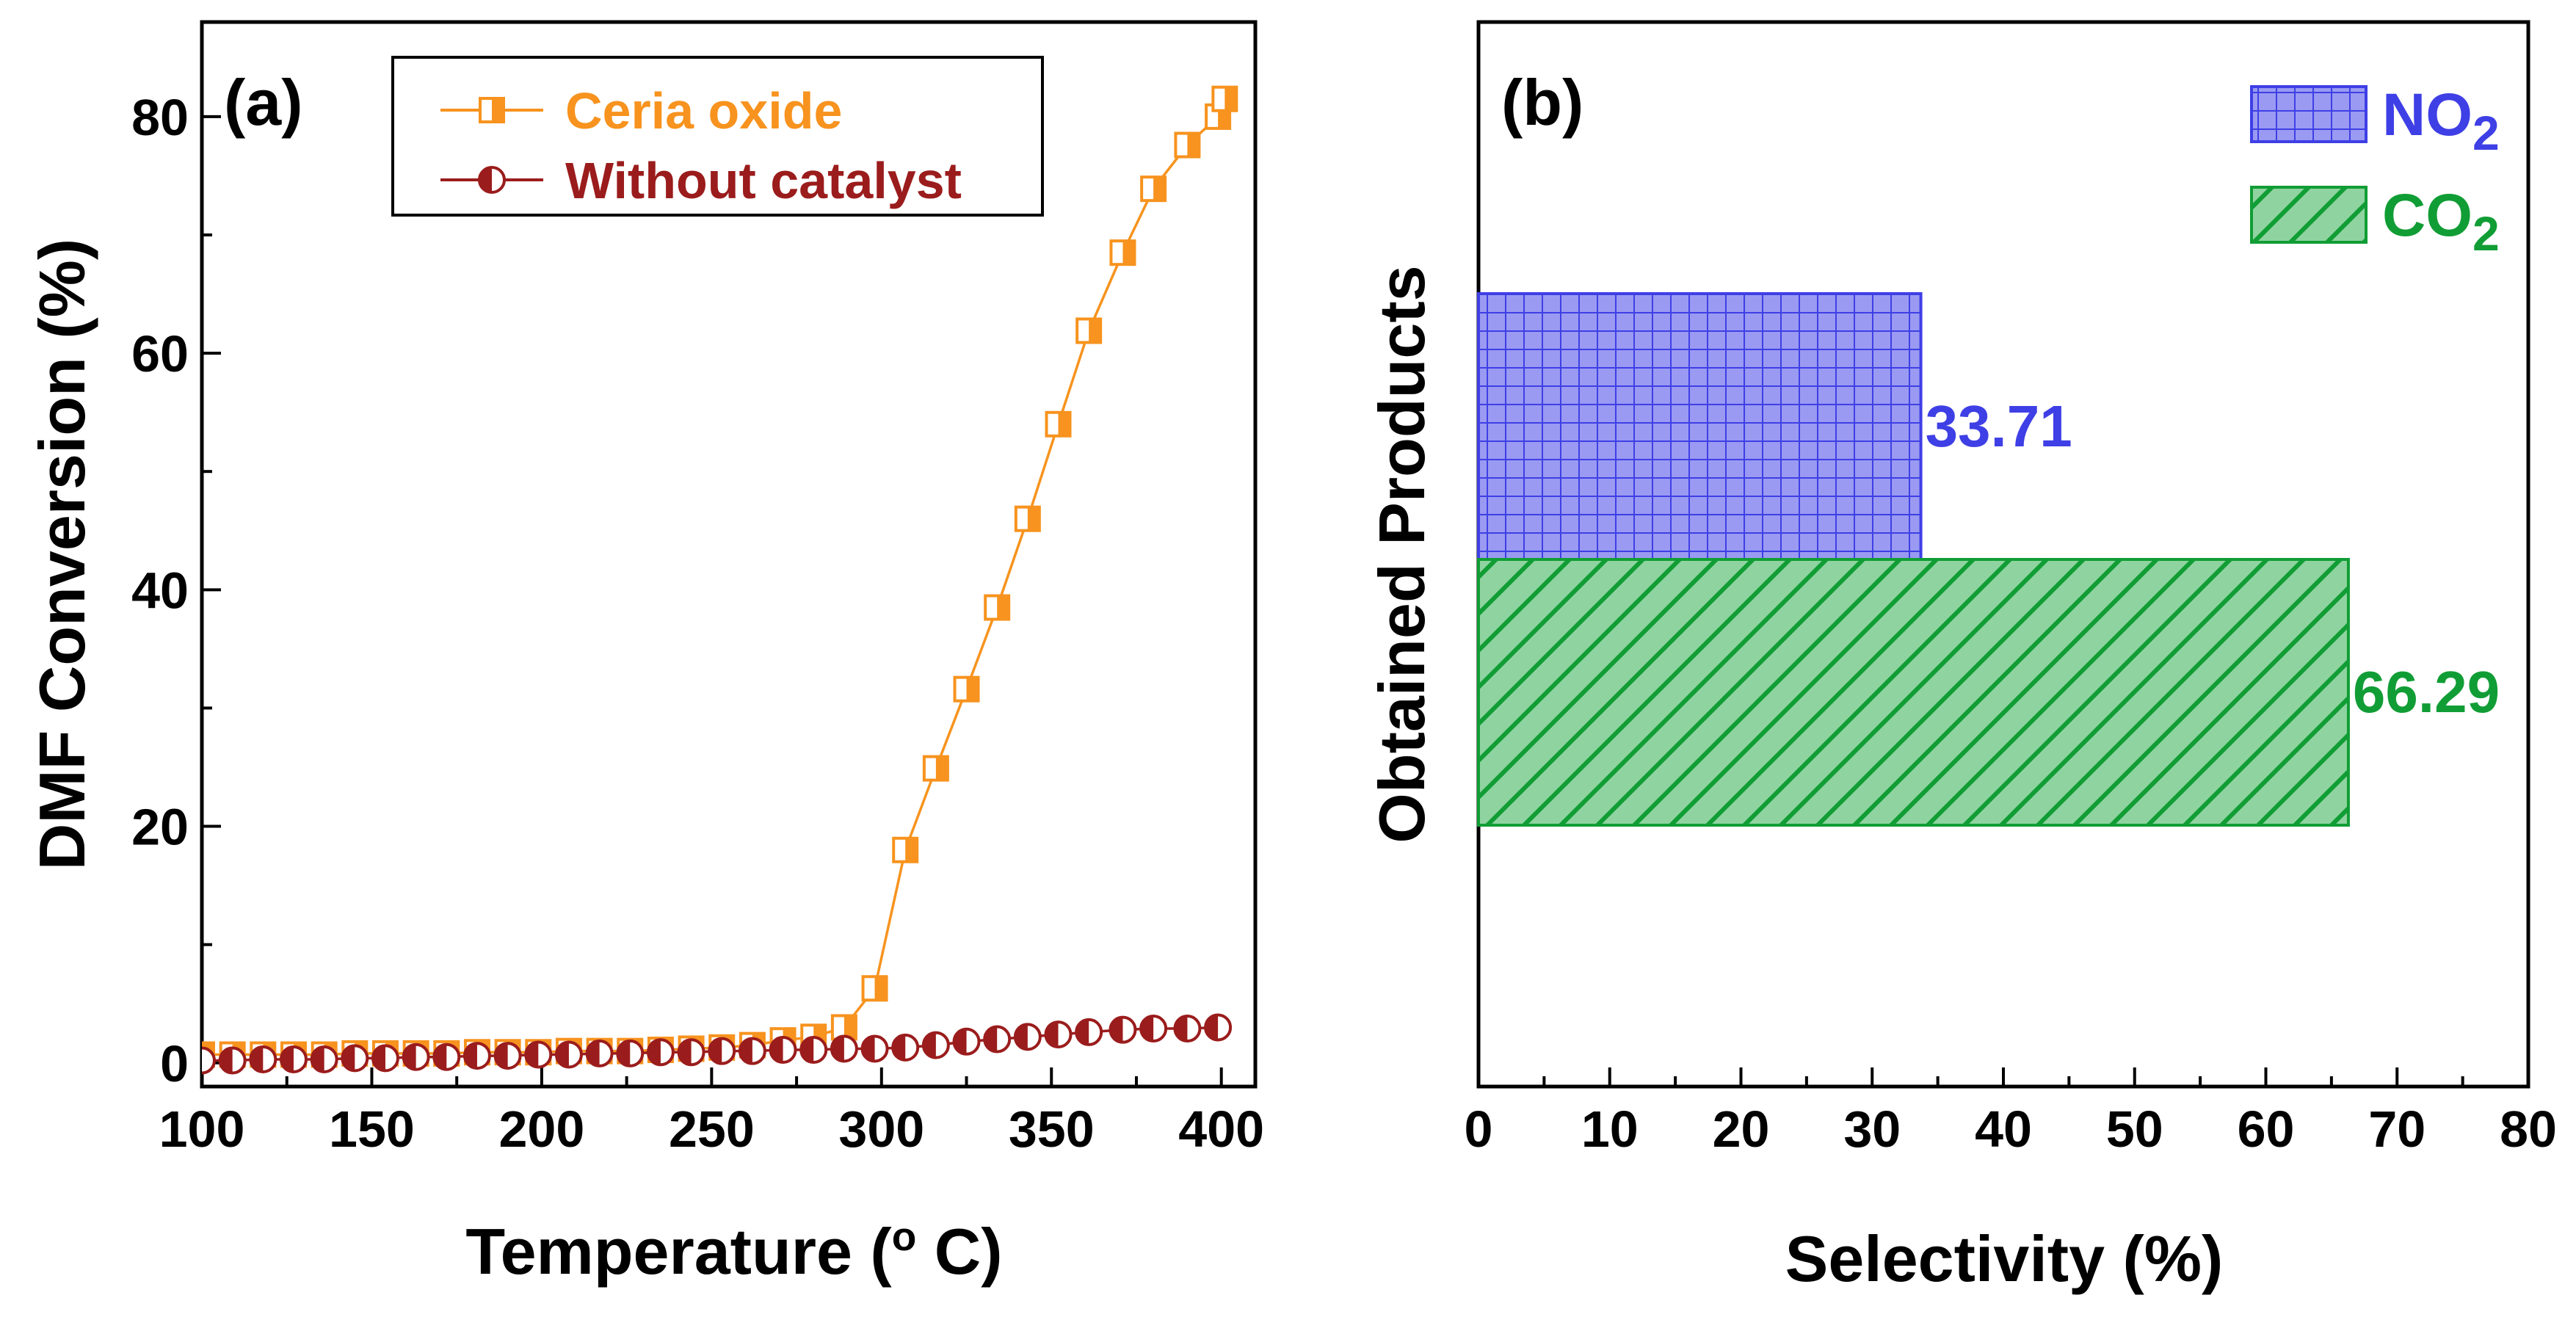 This screenshot has width=2576, height=1320. I want to click on chart-a-x-axis-label: Temperature (o C), so click(734, 1251).